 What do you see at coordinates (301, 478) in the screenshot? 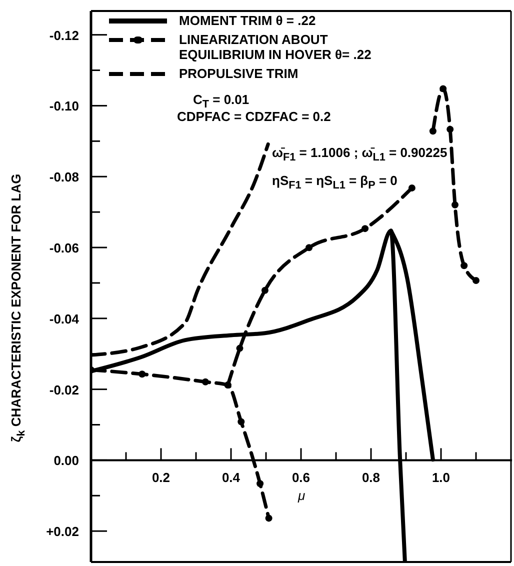
I see `x-tick-label: 0.6` at bounding box center [301, 478].